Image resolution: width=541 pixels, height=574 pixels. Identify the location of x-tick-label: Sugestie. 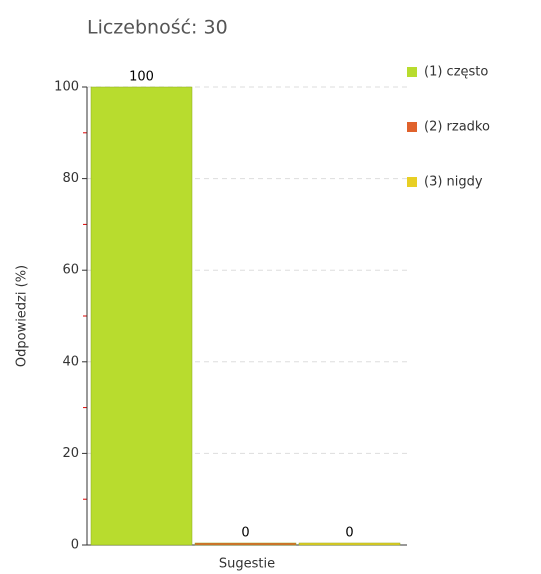
(247, 564).